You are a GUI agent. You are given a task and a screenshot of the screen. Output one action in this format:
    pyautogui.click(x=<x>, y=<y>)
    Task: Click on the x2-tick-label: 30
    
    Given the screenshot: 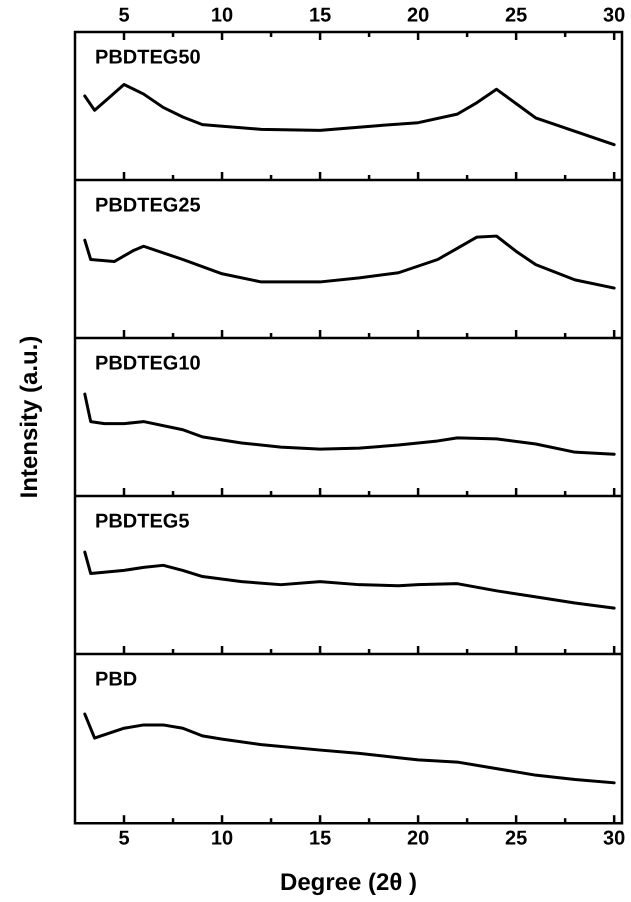 What is the action you would take?
    pyautogui.click(x=614, y=15)
    